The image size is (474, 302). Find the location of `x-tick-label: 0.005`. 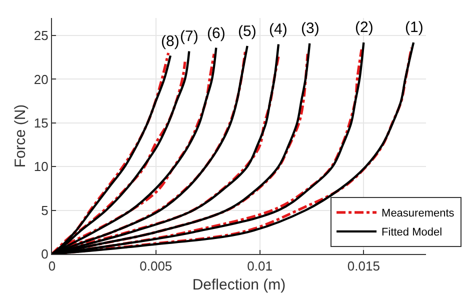

x-tick-label: 0.005 is located at coordinates (156, 266).